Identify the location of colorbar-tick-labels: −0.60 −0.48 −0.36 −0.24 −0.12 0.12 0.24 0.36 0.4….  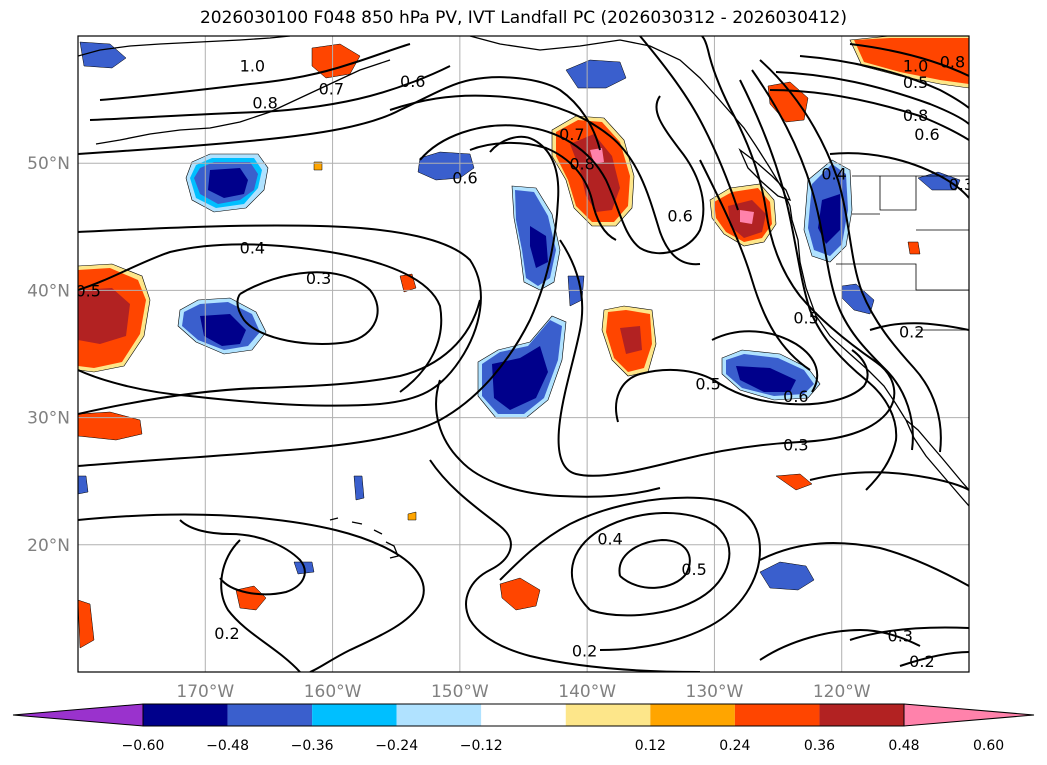
(563, 746).